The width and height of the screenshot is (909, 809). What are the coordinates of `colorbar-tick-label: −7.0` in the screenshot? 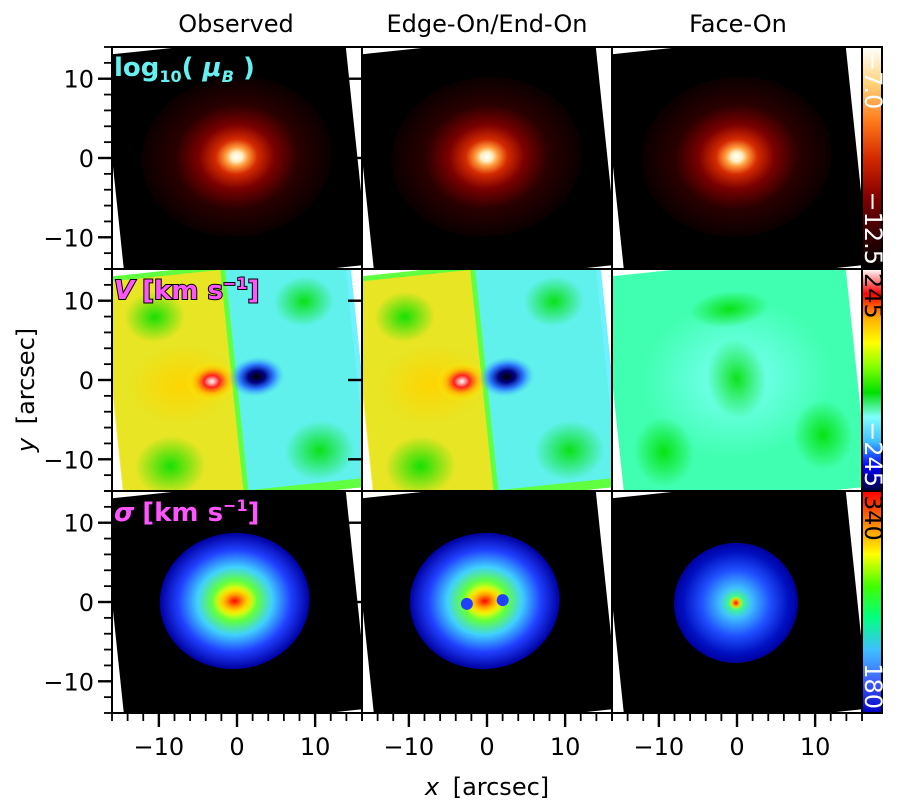 It's located at (873, 80).